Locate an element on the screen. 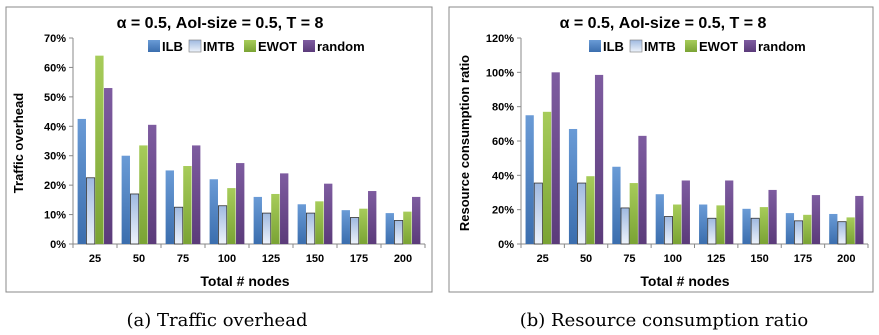 The height and width of the screenshot is (335, 879). chart-a-title: α = 0.5, AoI-size = 0.5, T = 8 is located at coordinates (220, 23).